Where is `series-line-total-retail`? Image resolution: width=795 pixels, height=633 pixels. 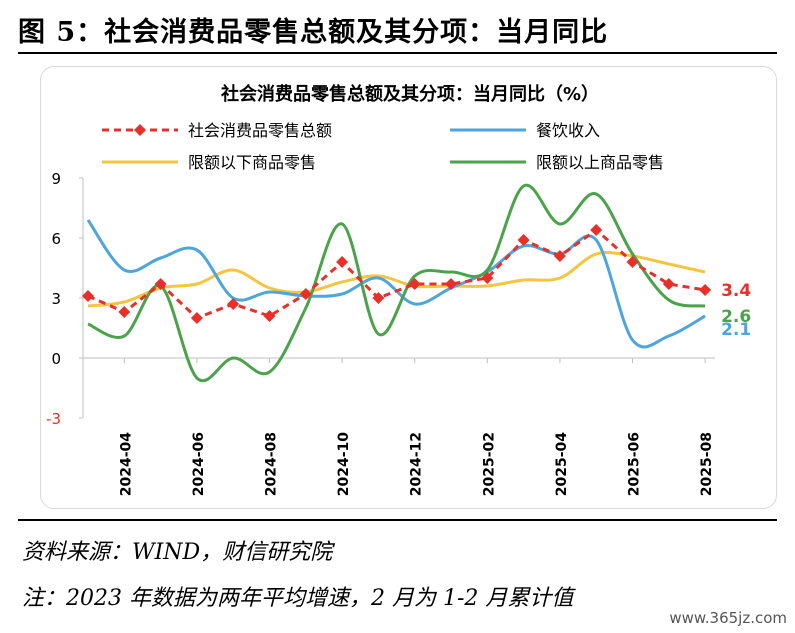 series-line-total-retail is located at coordinates (396, 274).